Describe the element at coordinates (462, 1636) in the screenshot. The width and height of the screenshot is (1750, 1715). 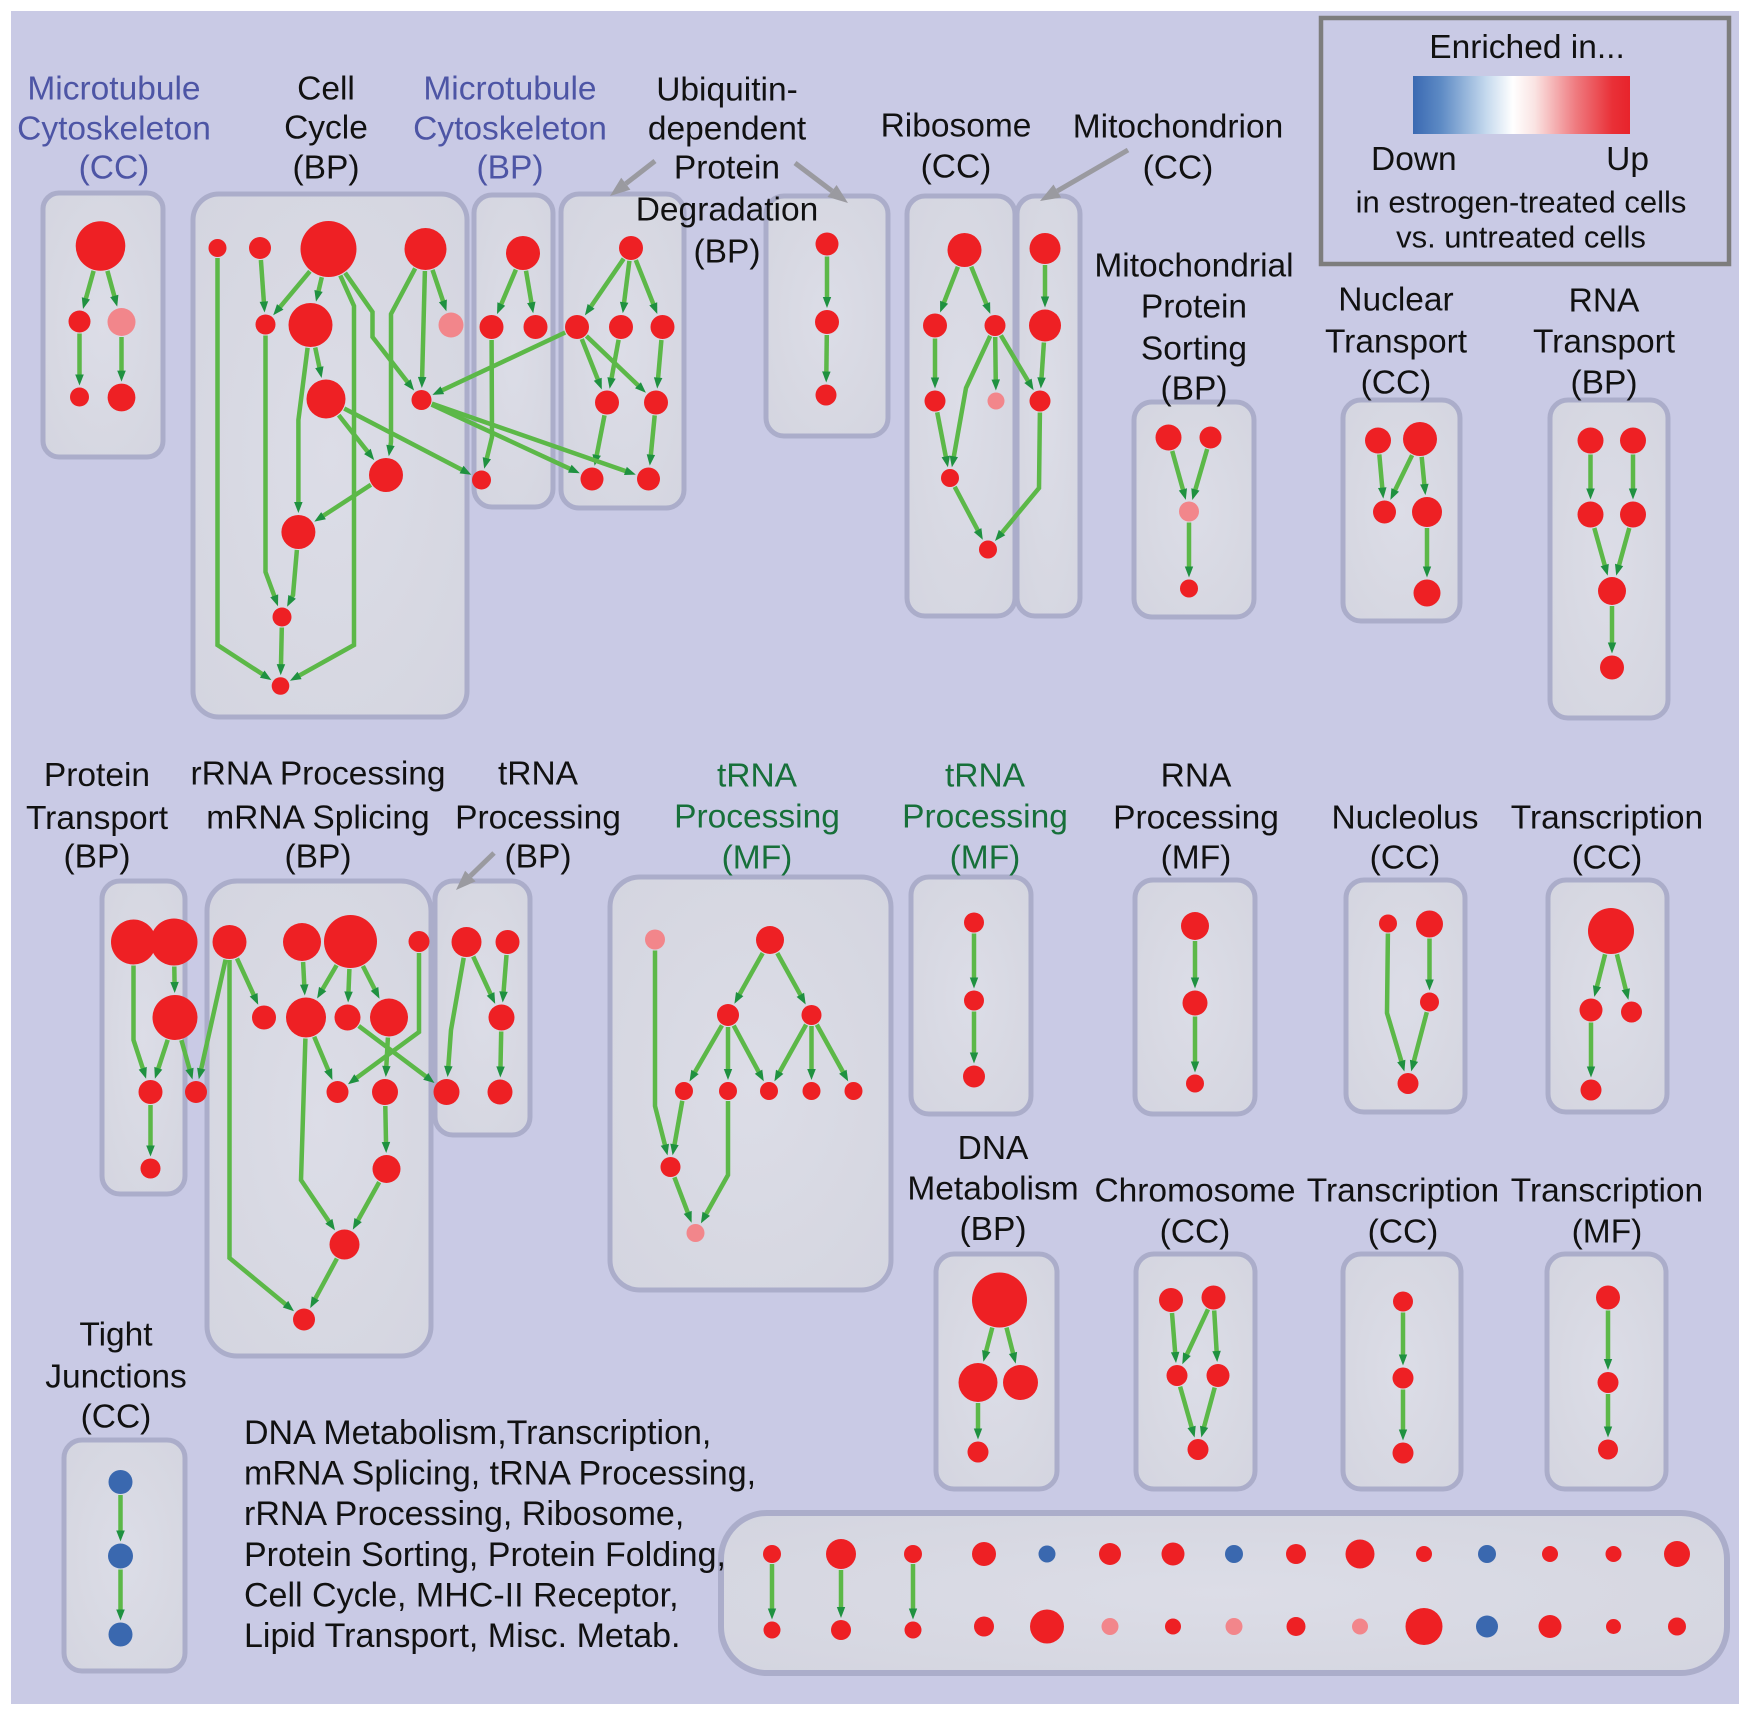
I see `svg-text: Lipid Transport, Misc. Metab.` at that location.